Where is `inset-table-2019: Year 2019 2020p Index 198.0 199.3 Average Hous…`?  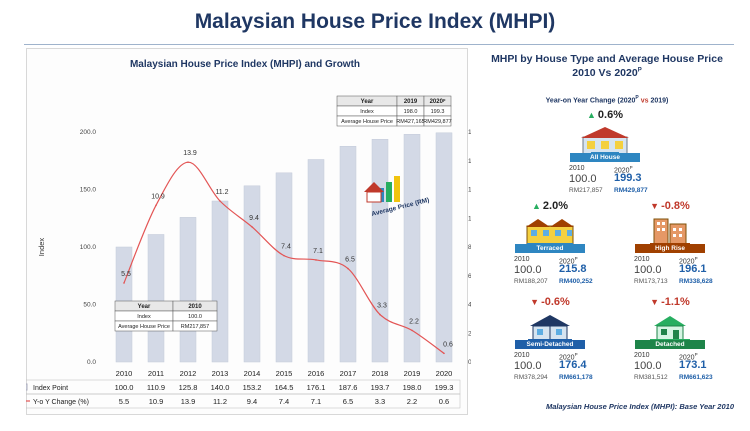 inset-table-2019: Year 2019 2020p Index 198.0 199.3 Average Hous… is located at coordinates (394, 111).